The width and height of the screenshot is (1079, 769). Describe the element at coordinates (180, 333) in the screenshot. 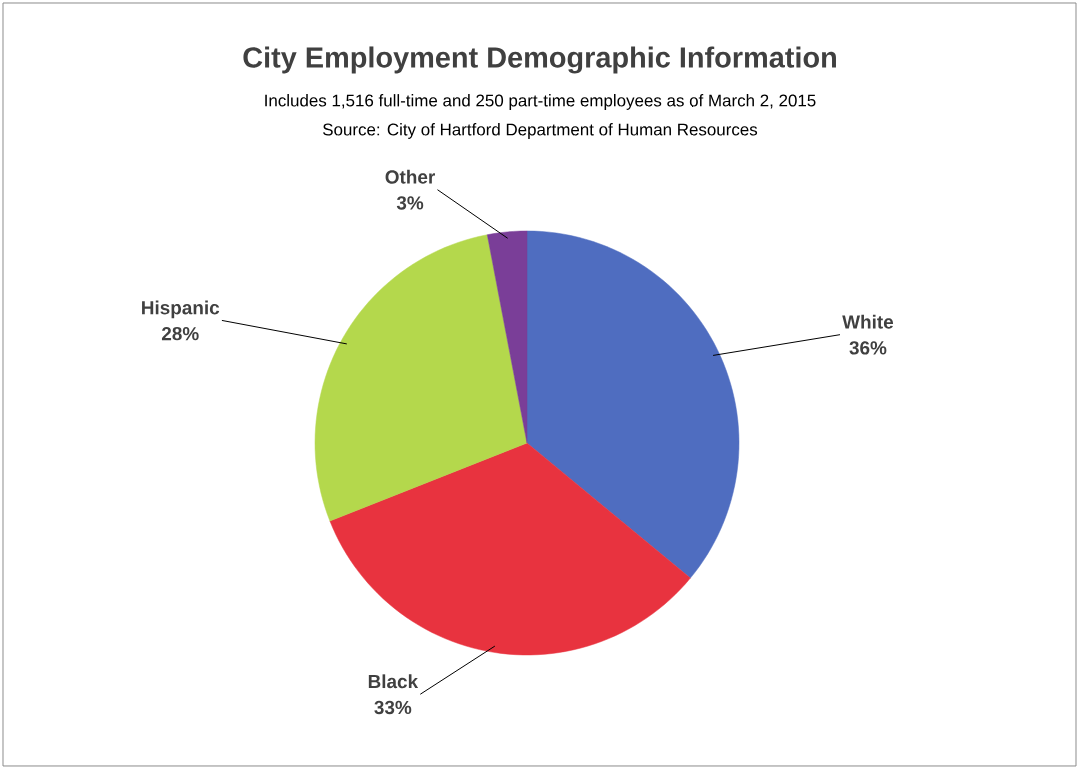

I see `data-label: 28%` at that location.